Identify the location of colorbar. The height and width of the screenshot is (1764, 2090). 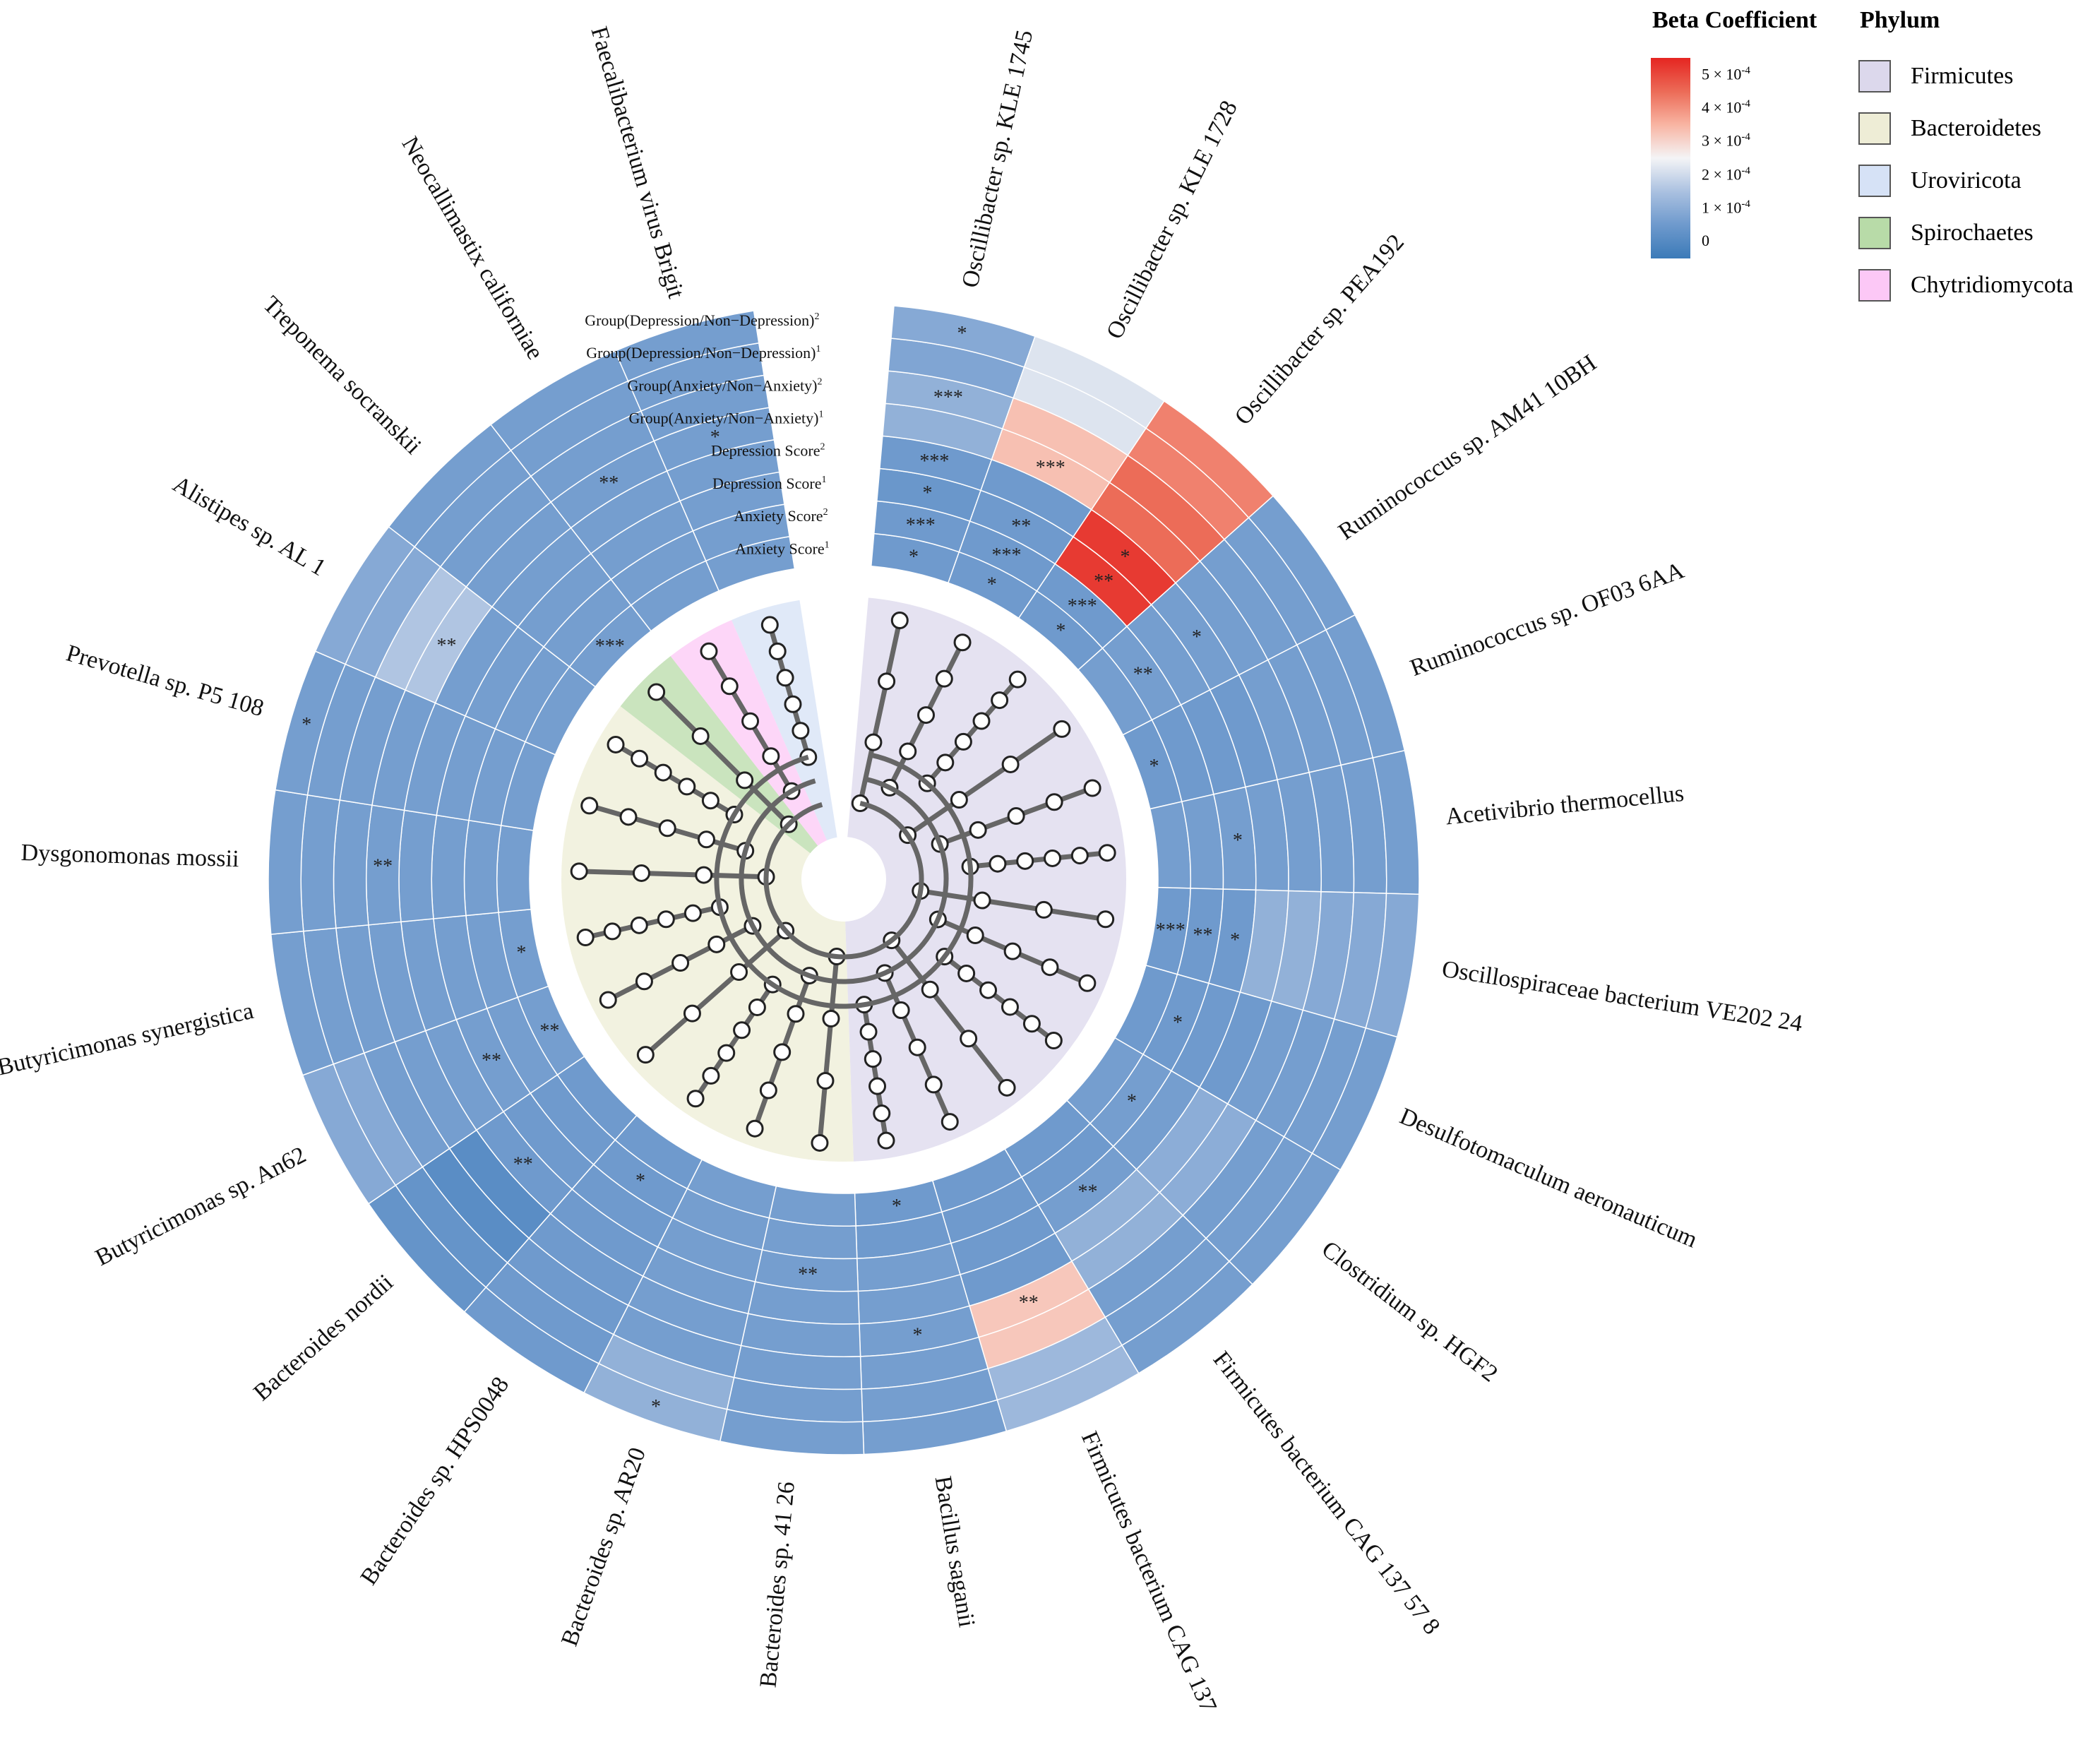
(1670, 158).